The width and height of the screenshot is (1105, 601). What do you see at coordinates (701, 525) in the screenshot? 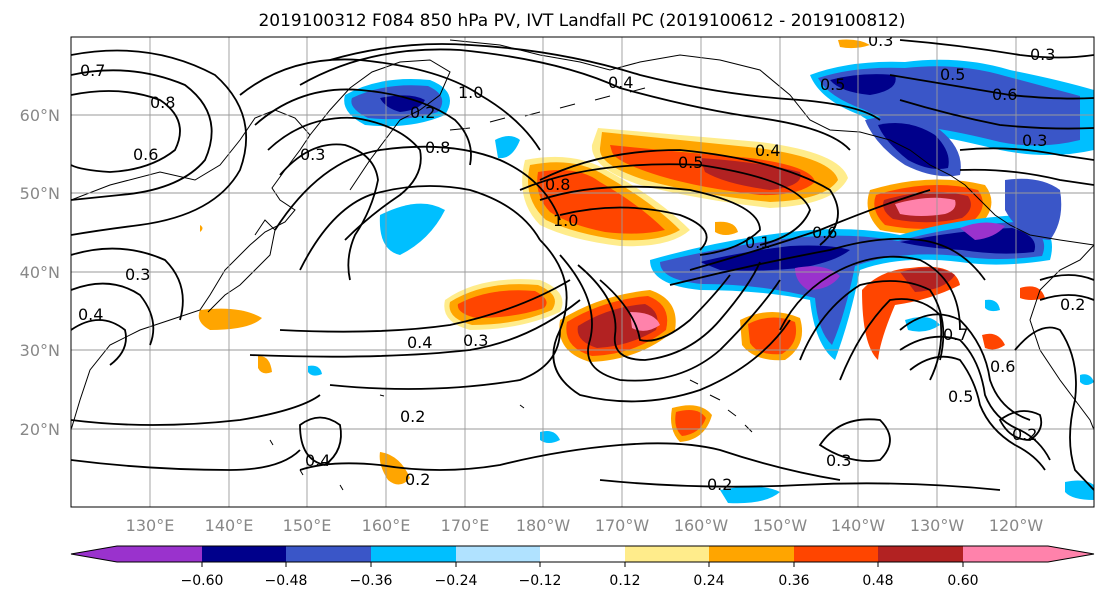
I see `lon-tick-label: 160°W` at bounding box center [701, 525].